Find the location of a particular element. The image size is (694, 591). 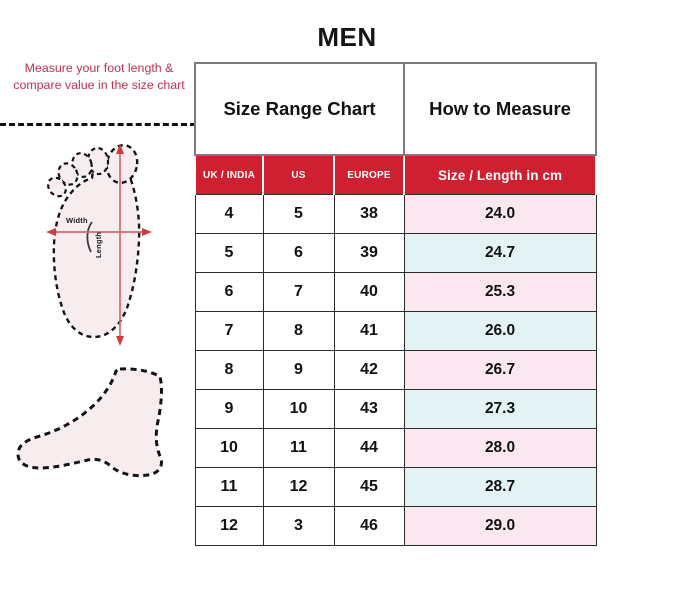

cell-uk-india: 5 is located at coordinates (229, 253).